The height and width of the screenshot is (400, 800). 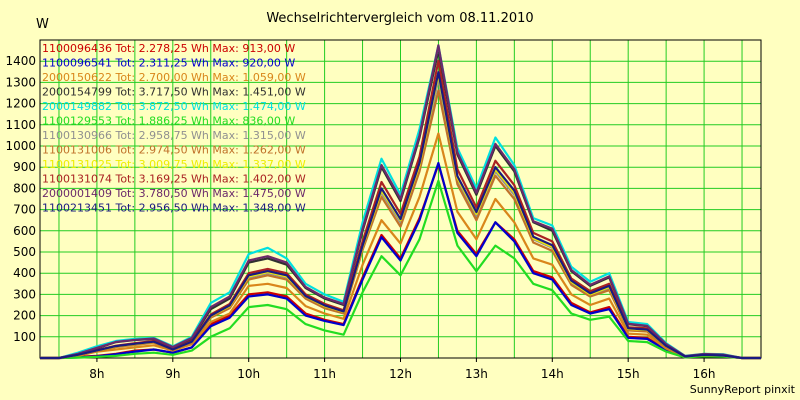 What do you see at coordinates (324, 374) in the screenshot?
I see `x-tick-label: 11h` at bounding box center [324, 374].